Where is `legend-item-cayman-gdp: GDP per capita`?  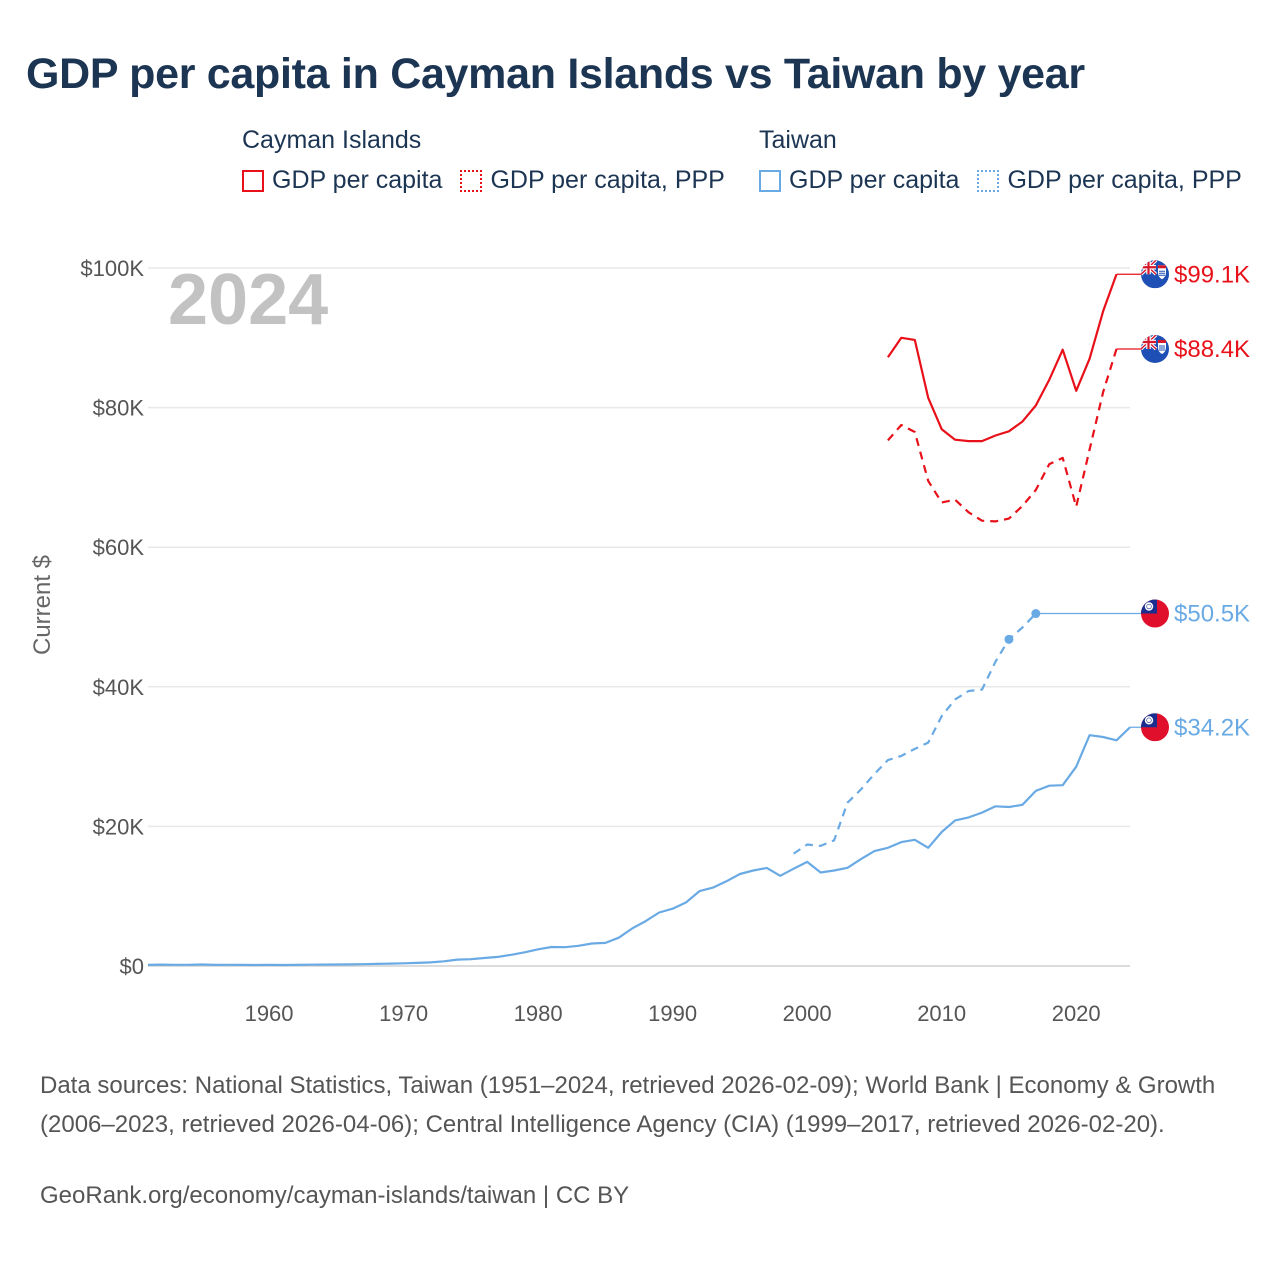 legend-item-cayman-gdp: GDP per capita is located at coordinates (342, 180).